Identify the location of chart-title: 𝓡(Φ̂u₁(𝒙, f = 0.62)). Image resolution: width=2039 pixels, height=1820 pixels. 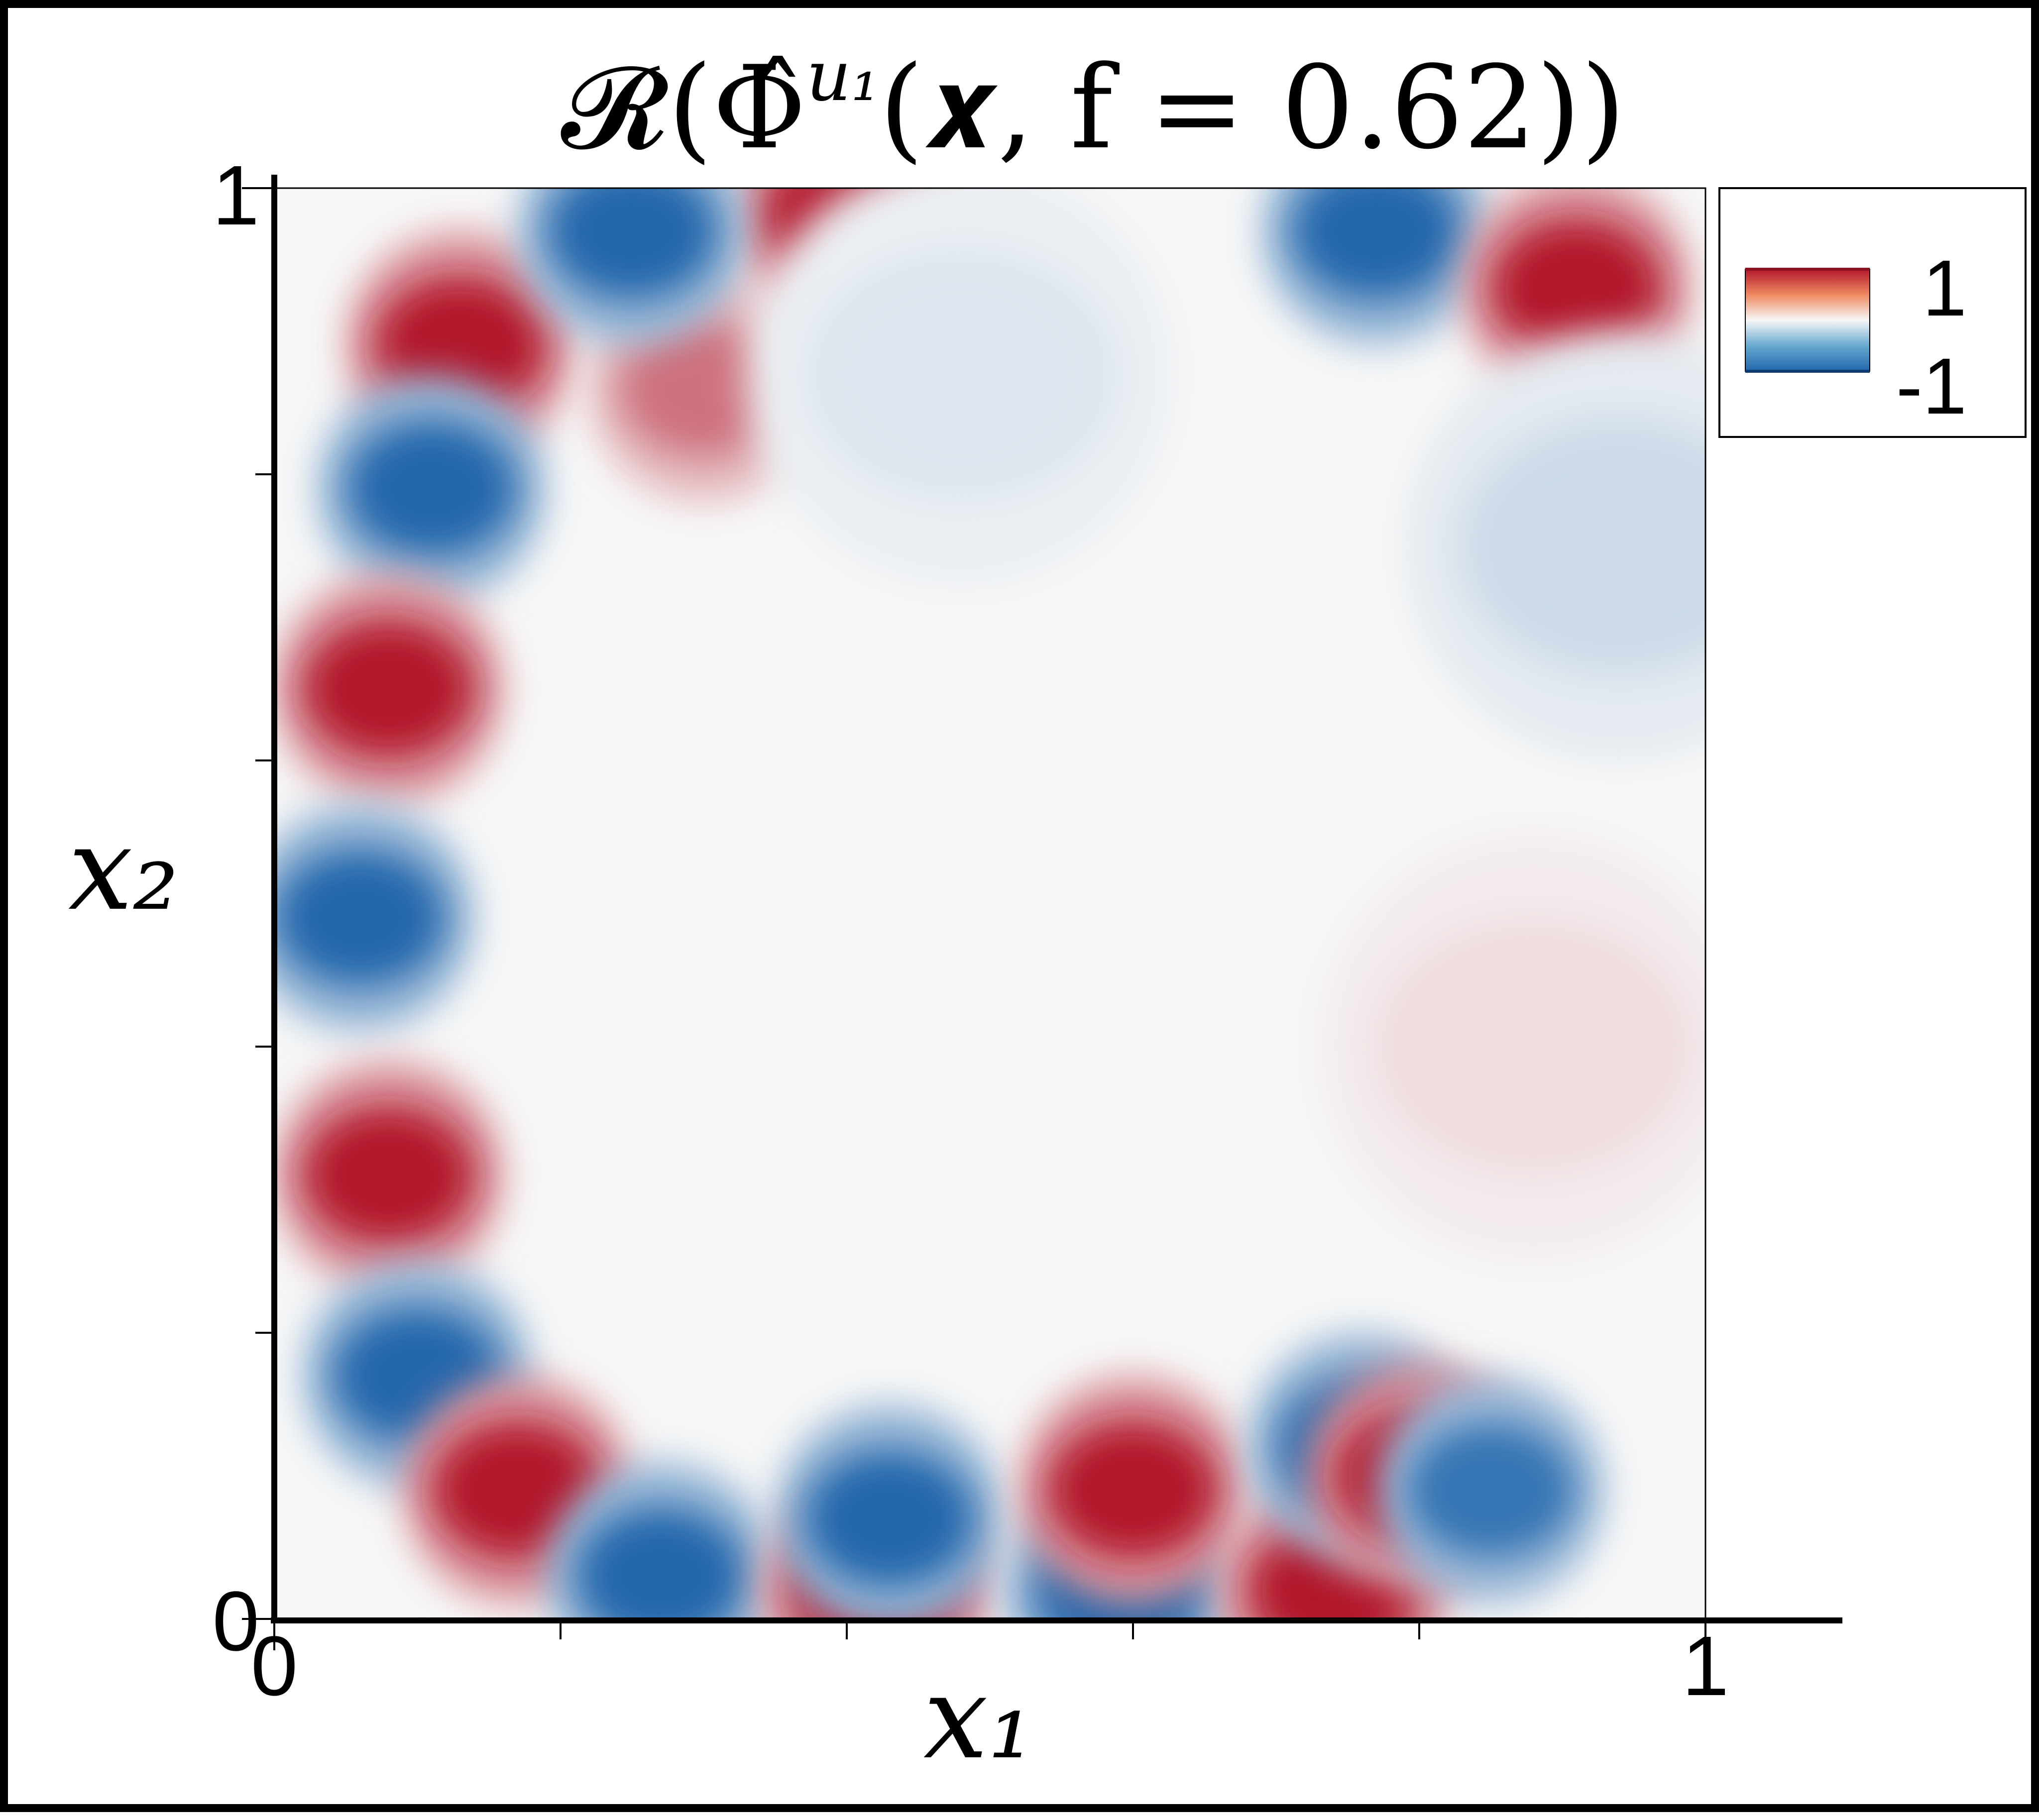
(1094, 105).